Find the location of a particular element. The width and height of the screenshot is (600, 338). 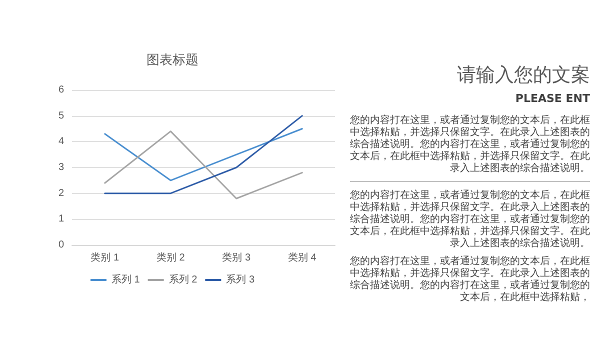

y-tick-label: 6 is located at coordinates (61, 90).